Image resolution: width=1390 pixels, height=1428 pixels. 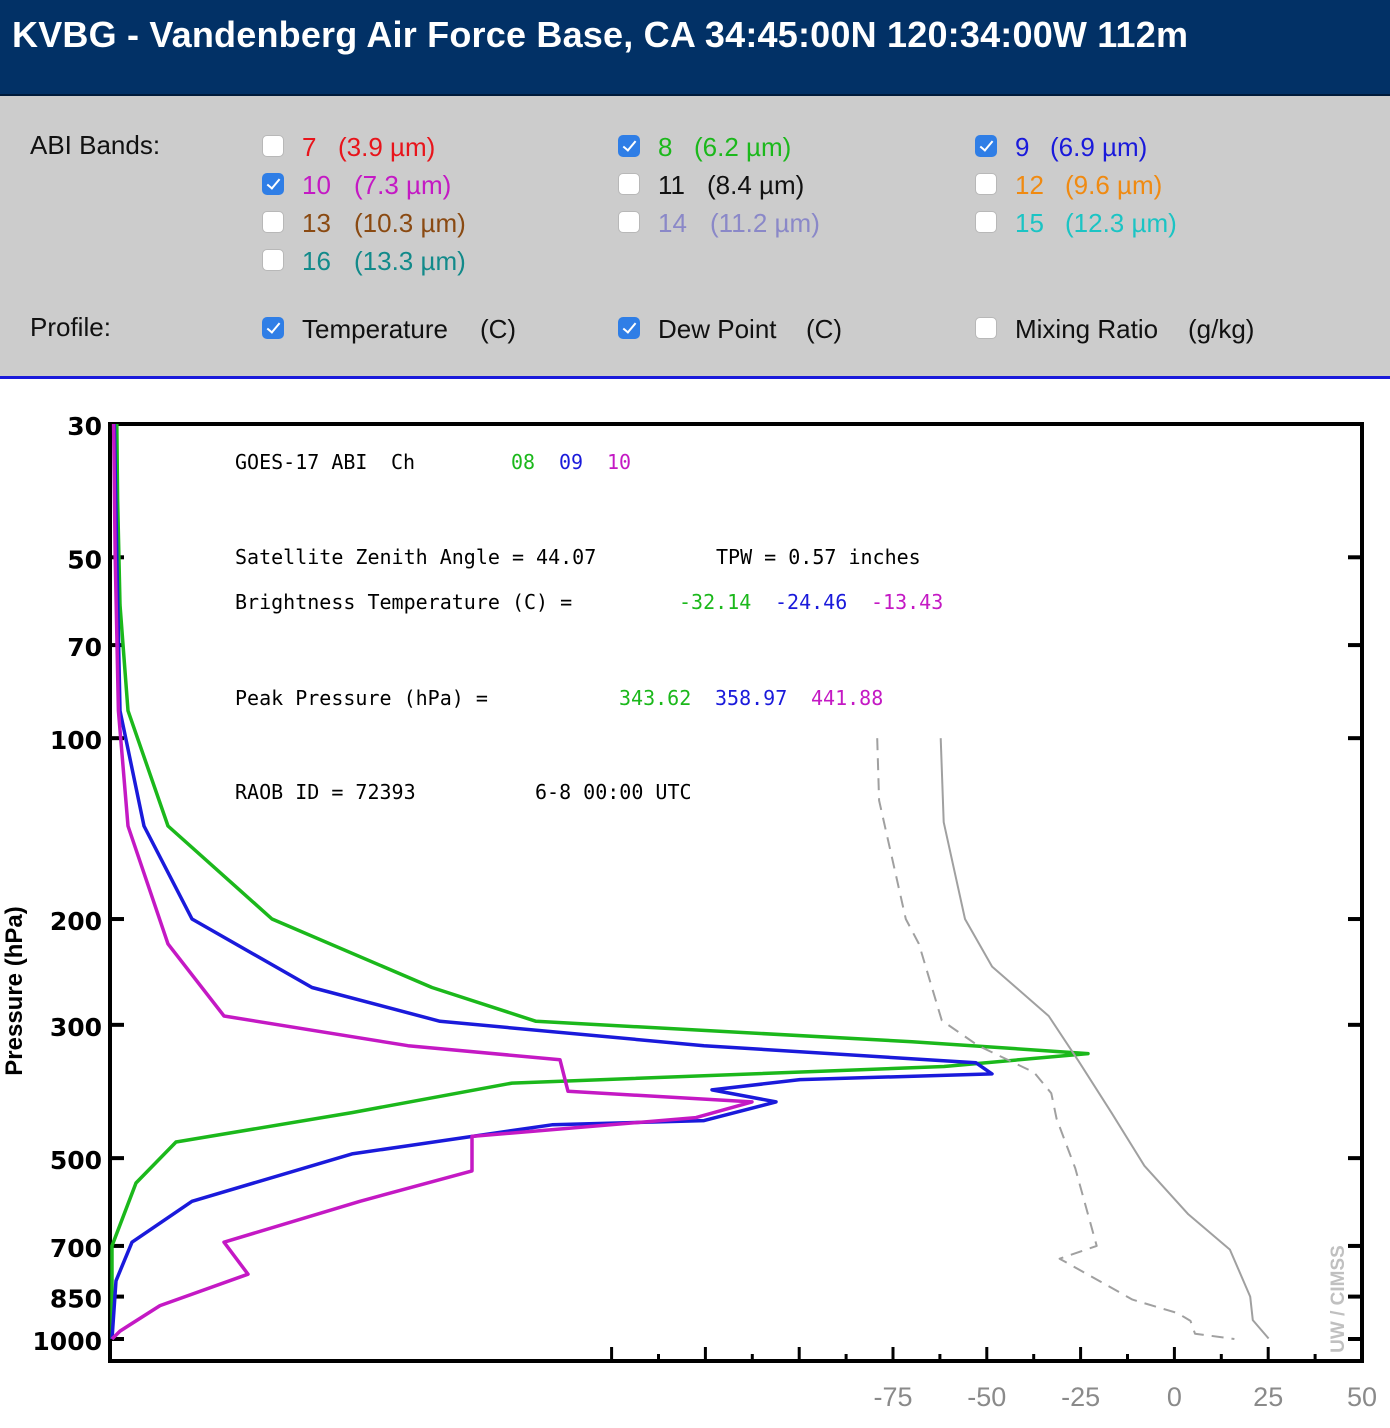 What do you see at coordinates (273, 328) in the screenshot?
I see `temperature-checkbox` at bounding box center [273, 328].